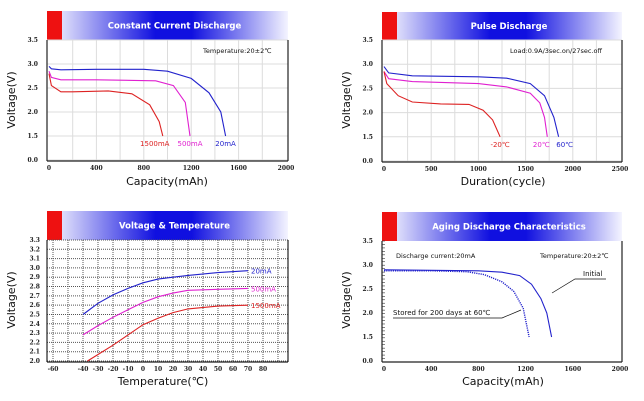 The height and width of the screenshot is (401, 644). What do you see at coordinates (564, 145) in the screenshot?
I see `series-label: 60℃` at bounding box center [564, 145].